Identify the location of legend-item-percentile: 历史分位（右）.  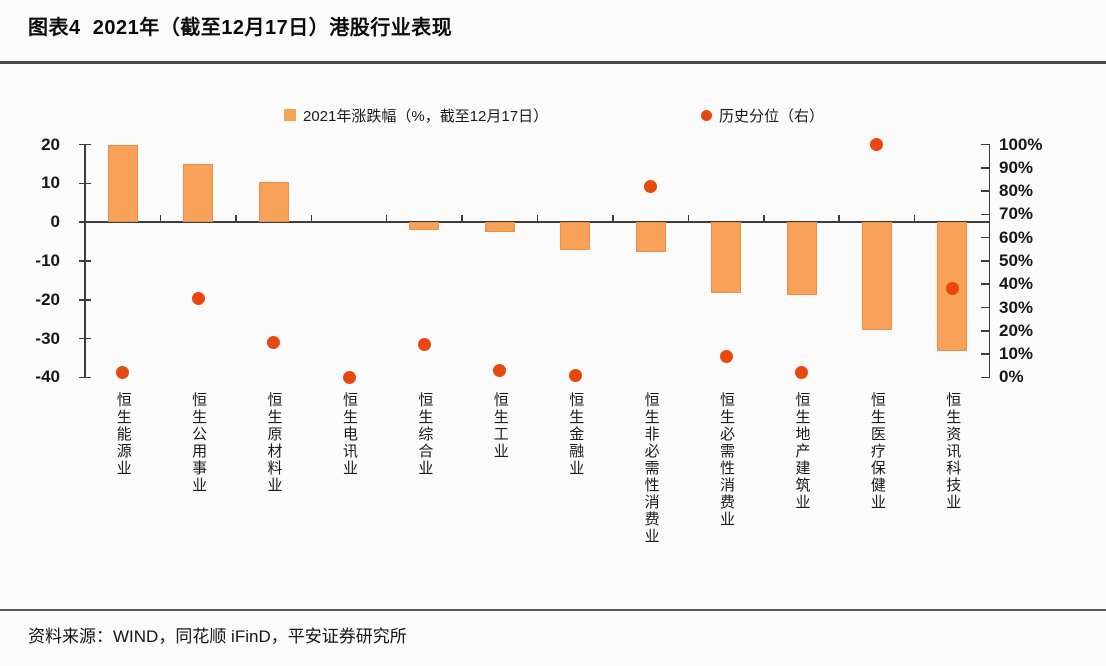
(762, 115).